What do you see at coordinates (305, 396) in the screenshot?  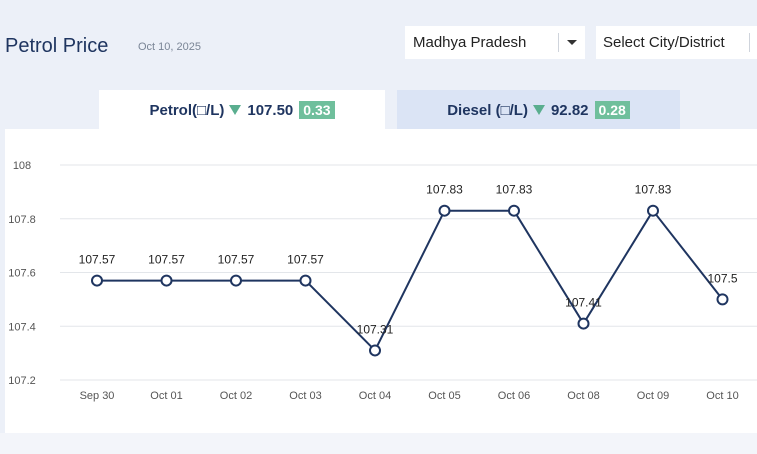 I see `x-tick-label: Oct 03` at bounding box center [305, 396].